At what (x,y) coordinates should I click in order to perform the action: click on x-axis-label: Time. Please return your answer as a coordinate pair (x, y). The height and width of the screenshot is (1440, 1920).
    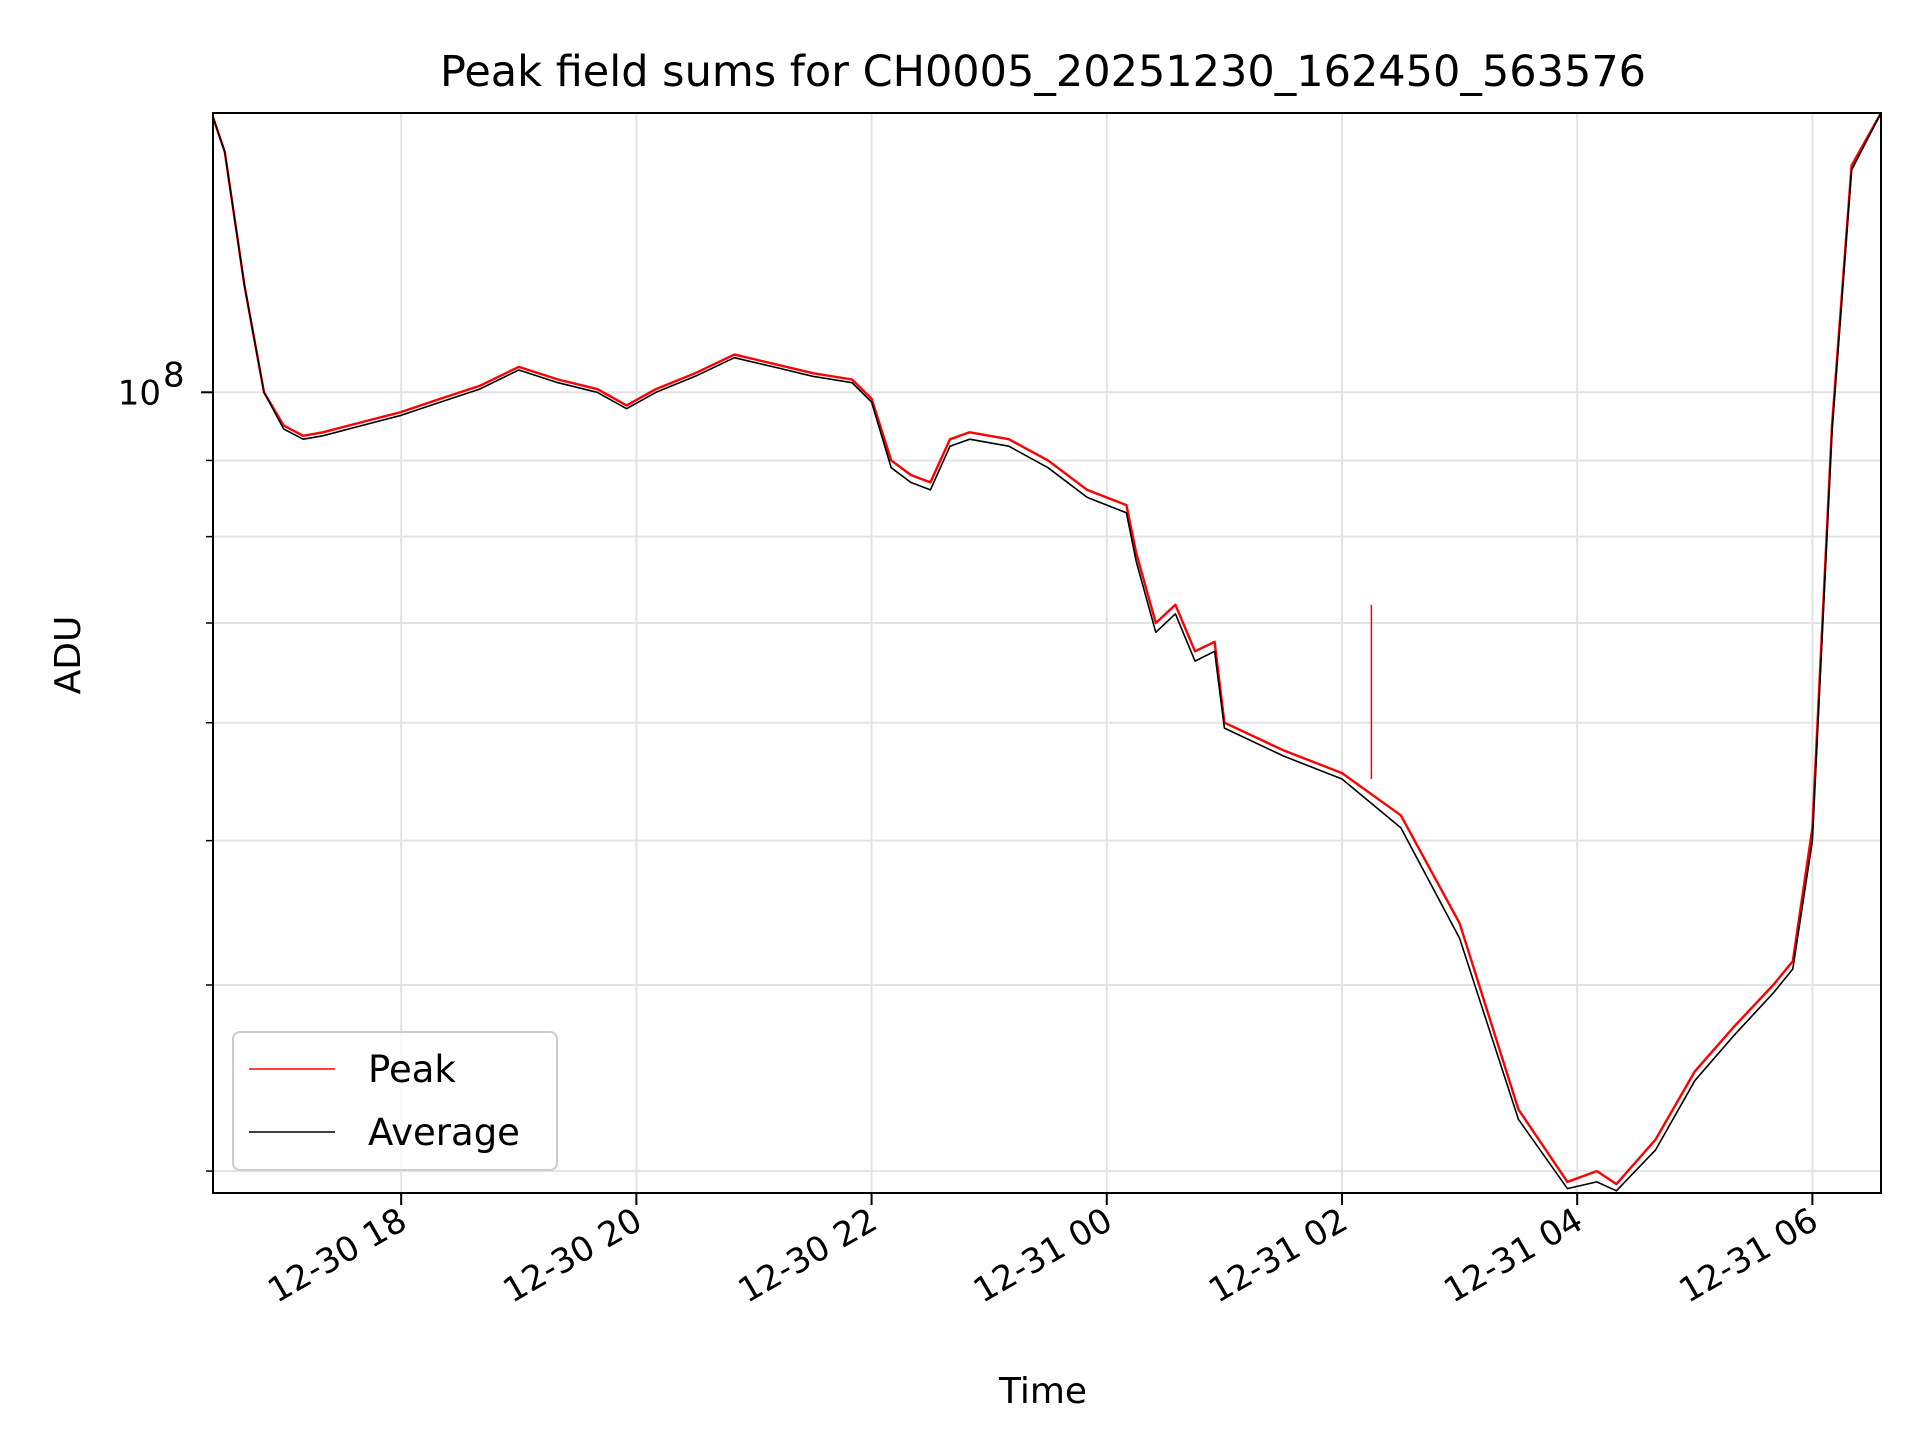
    Looking at the image, I should click on (1042, 1391).